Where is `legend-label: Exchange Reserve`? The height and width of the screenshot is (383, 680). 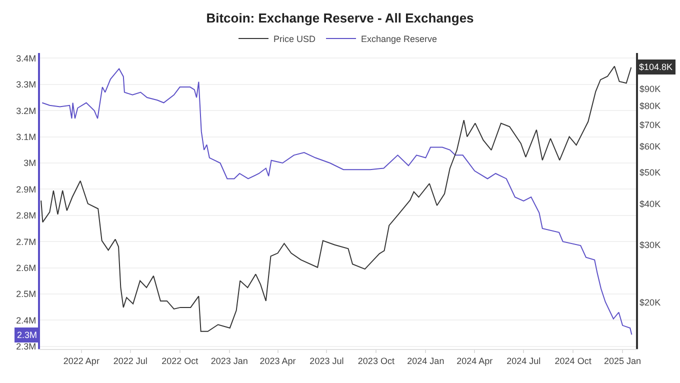 legend-label: Exchange Reserve is located at coordinates (399, 39).